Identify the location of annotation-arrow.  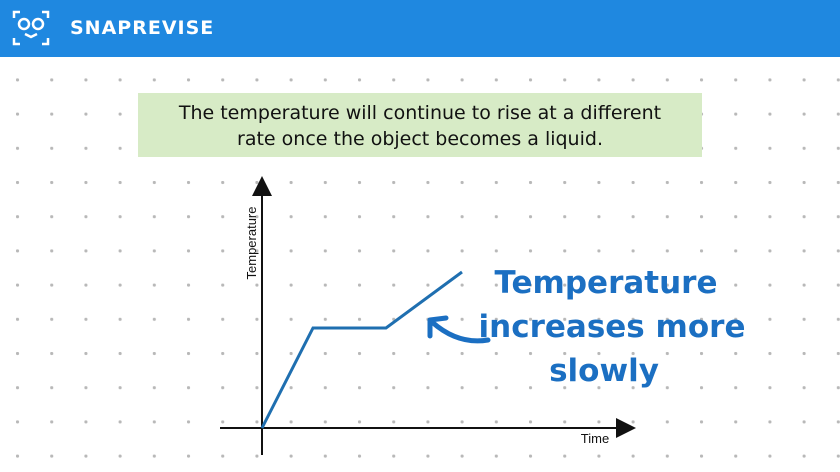
(460, 331).